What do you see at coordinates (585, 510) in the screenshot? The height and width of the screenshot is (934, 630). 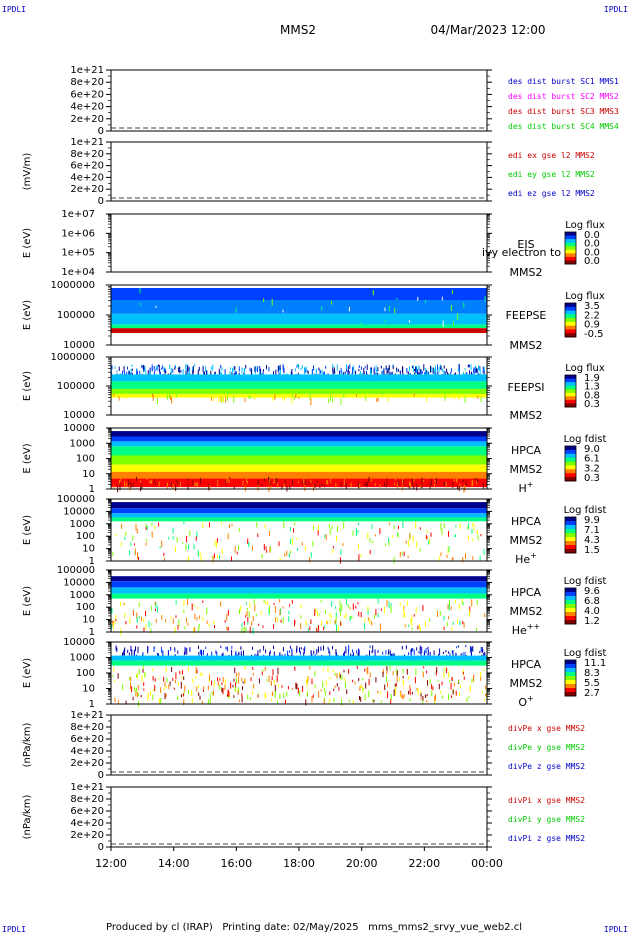 I see `colorbar-title: Log fdist` at bounding box center [585, 510].